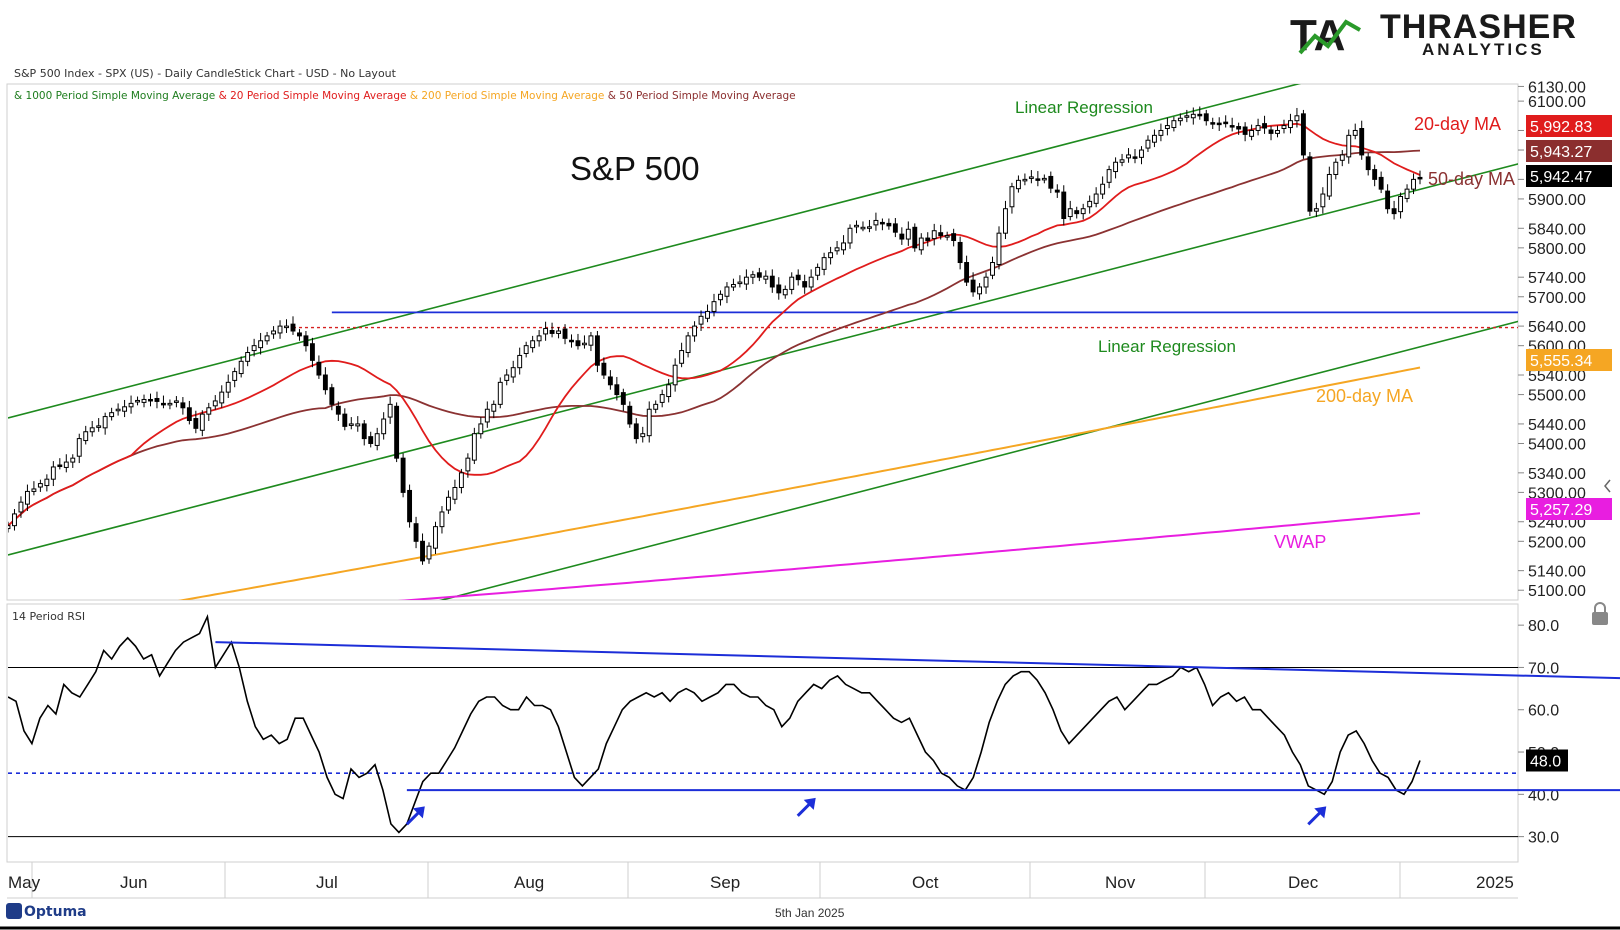 The height and width of the screenshot is (930, 1620). Describe the element at coordinates (909, 556) in the screenshot. I see `vwap-line` at that location.